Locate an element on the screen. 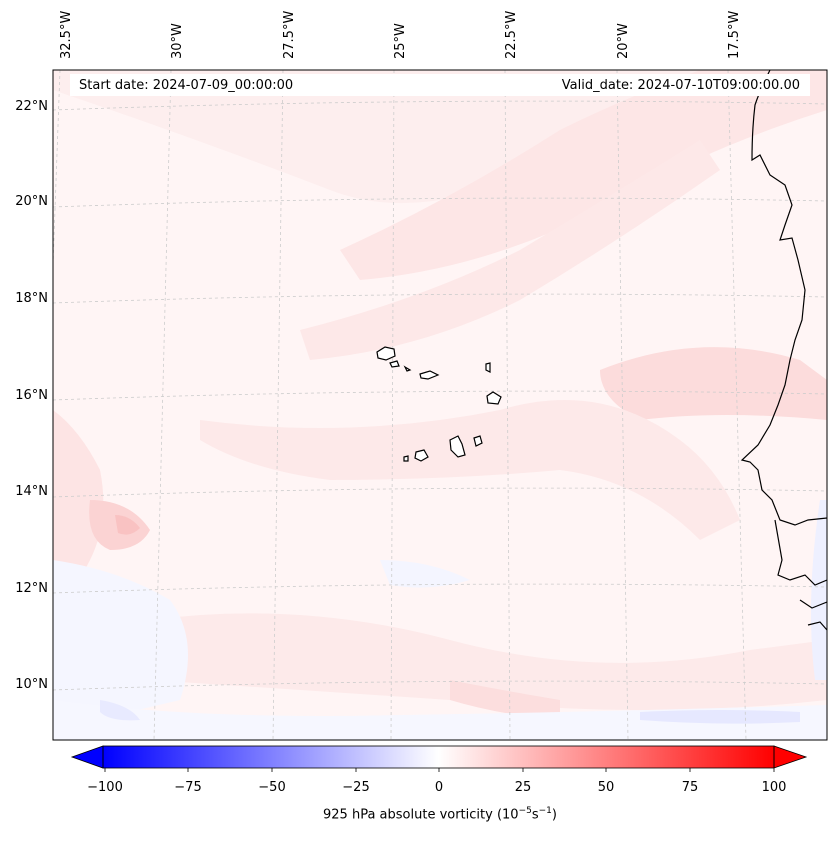  colorbar-tick-label: 50 is located at coordinates (606, 787).